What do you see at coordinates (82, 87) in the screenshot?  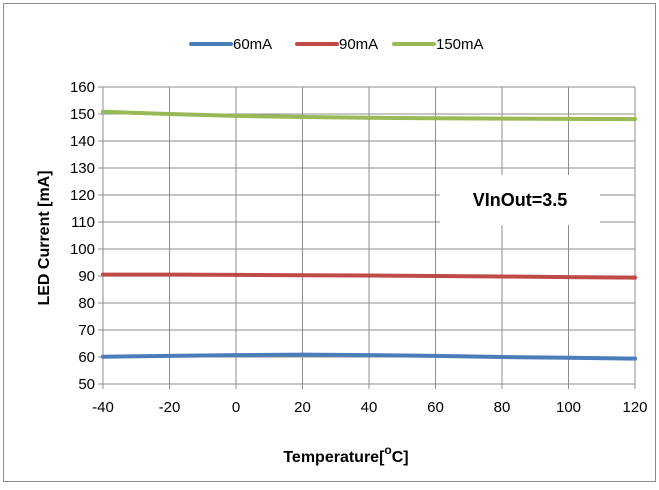 I see `y-tick-label: 160` at bounding box center [82, 87].